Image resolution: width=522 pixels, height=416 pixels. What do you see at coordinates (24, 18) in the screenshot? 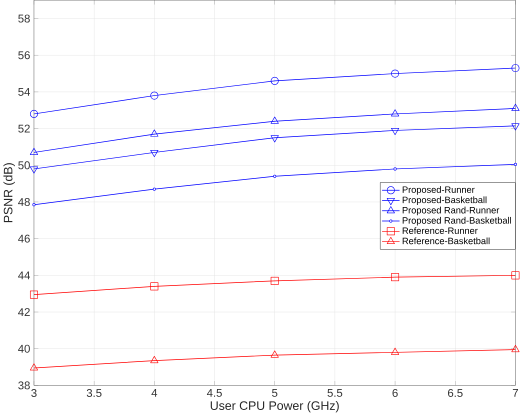
I see `y-tick-label: 58` at bounding box center [24, 18].